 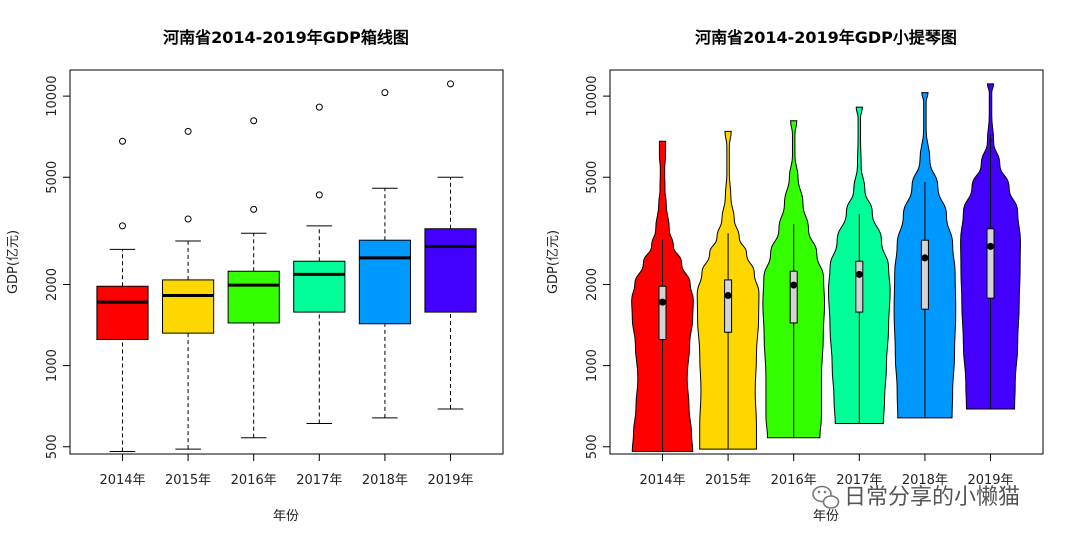 What do you see at coordinates (826, 471) in the screenshot?
I see `violin-x-axis: 2014年 2015年 2016年 2017年 2018年 2019年` at bounding box center [826, 471].